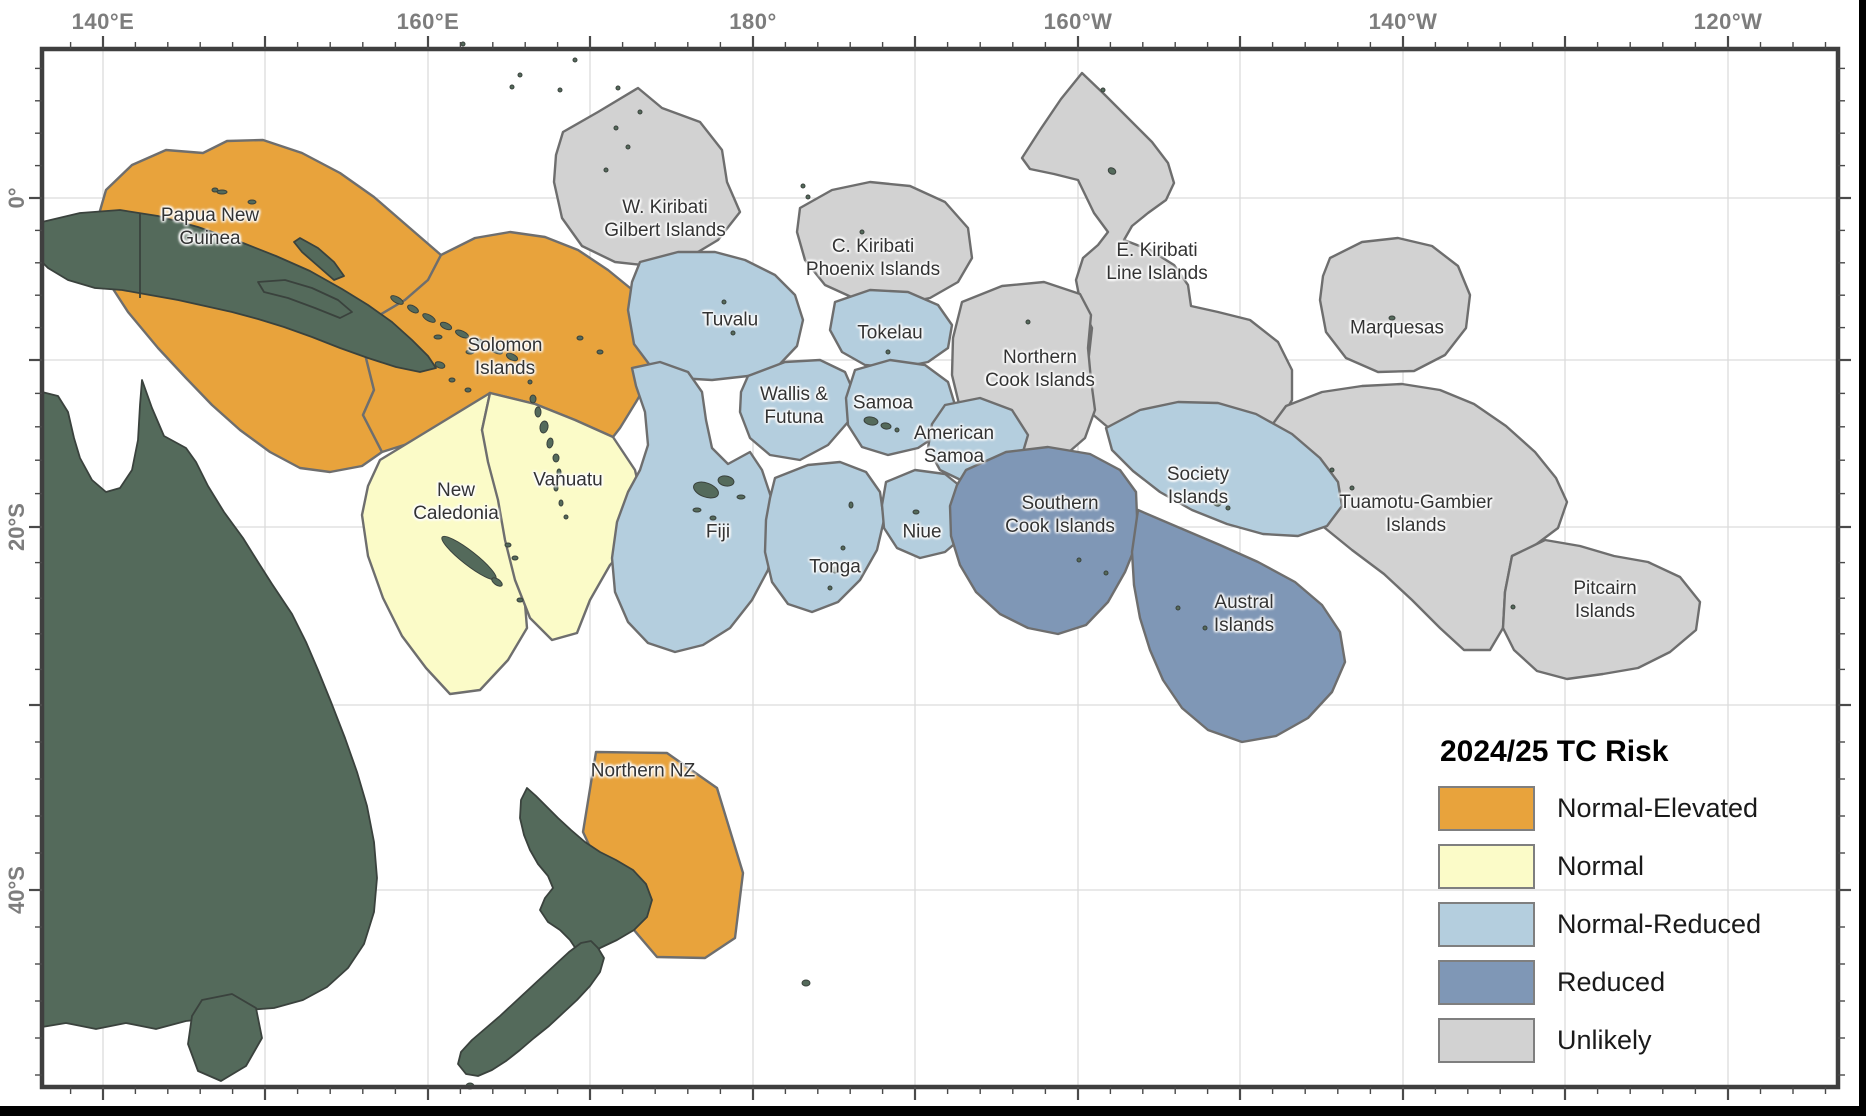  What do you see at coordinates (103, 21) in the screenshot?
I see `axis-tick-label-140-e: 140°E` at bounding box center [103, 21].